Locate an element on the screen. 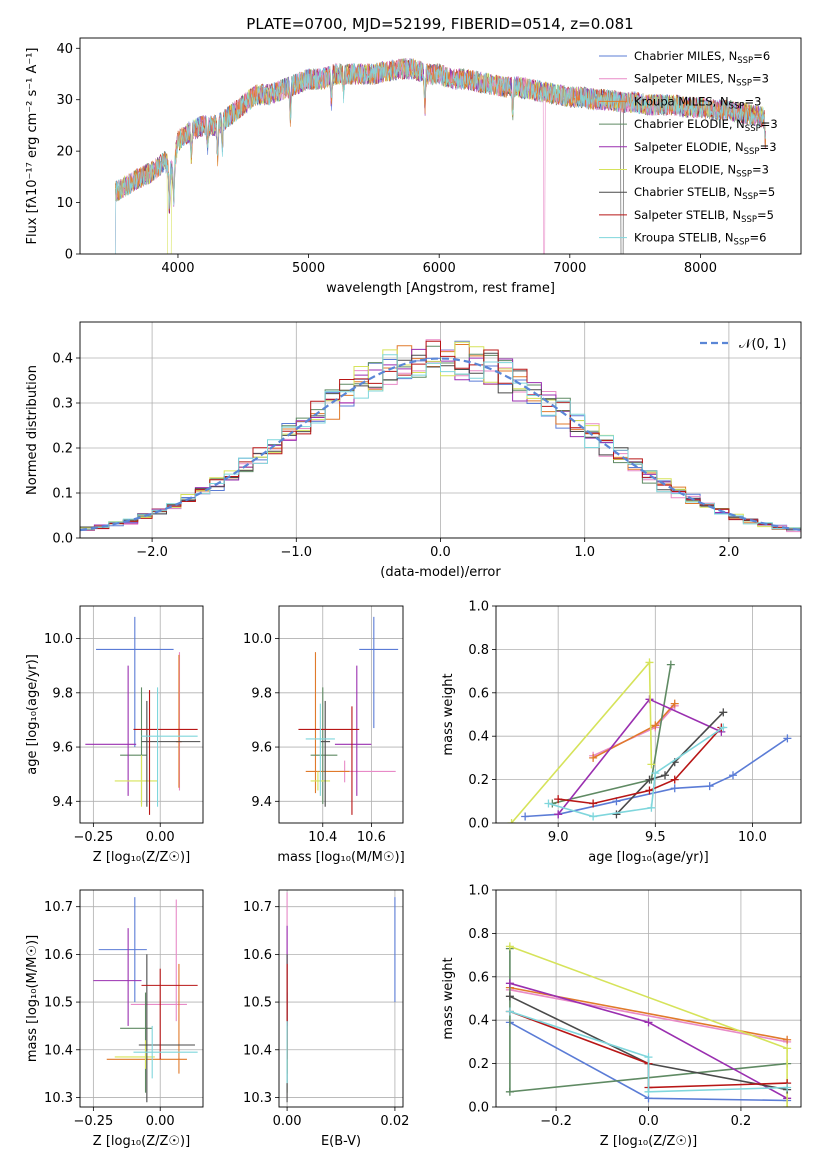 This screenshot has width=819, height=1170. y-tick-label: 10.5 is located at coordinates (58, 1003).